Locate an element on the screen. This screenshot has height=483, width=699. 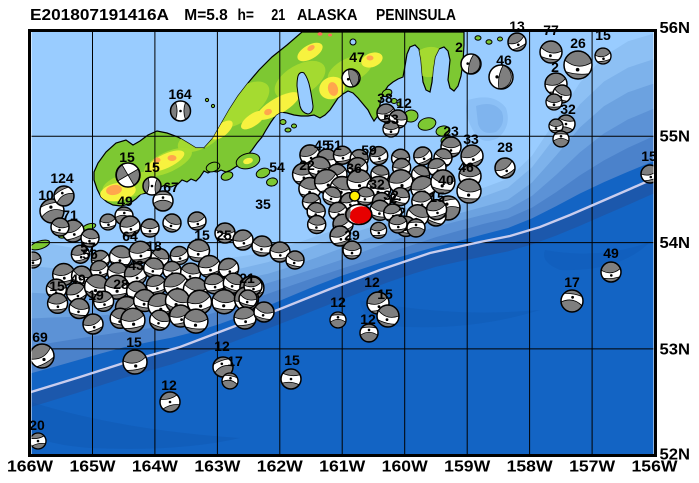
svg-text: 164 is located at coordinates (180, 94).